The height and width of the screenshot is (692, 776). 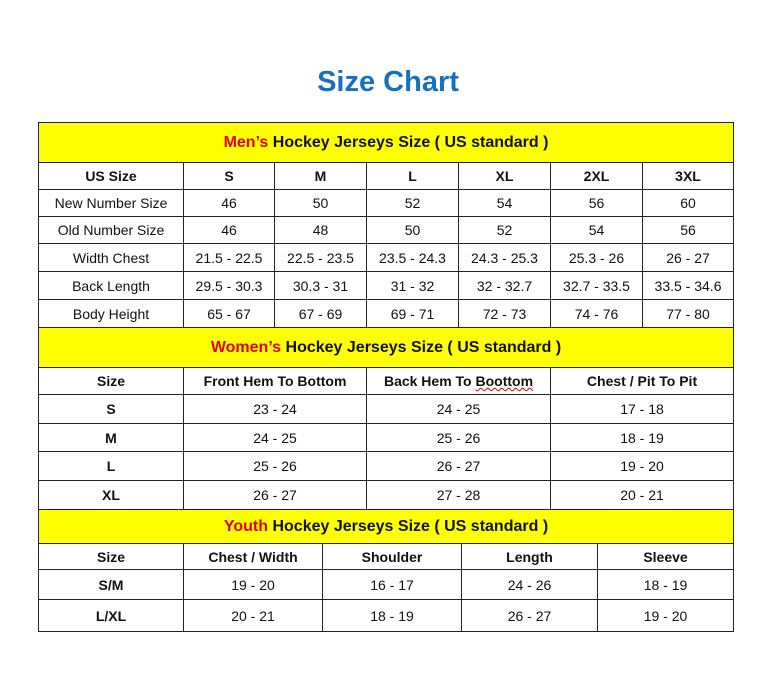 What do you see at coordinates (320, 230) in the screenshot?
I see `table-cell: 48` at bounding box center [320, 230].